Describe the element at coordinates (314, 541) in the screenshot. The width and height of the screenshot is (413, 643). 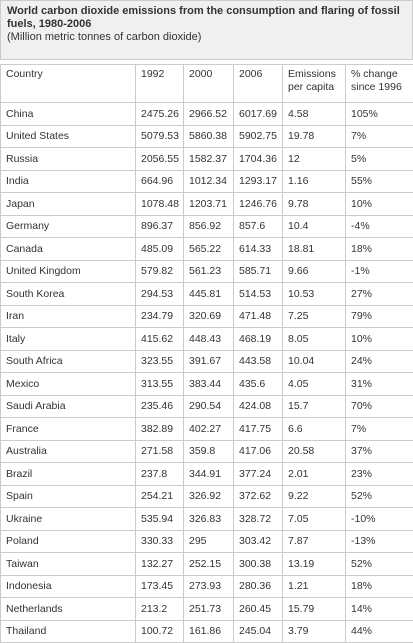
I see `table-cell: 7.87` at that location.